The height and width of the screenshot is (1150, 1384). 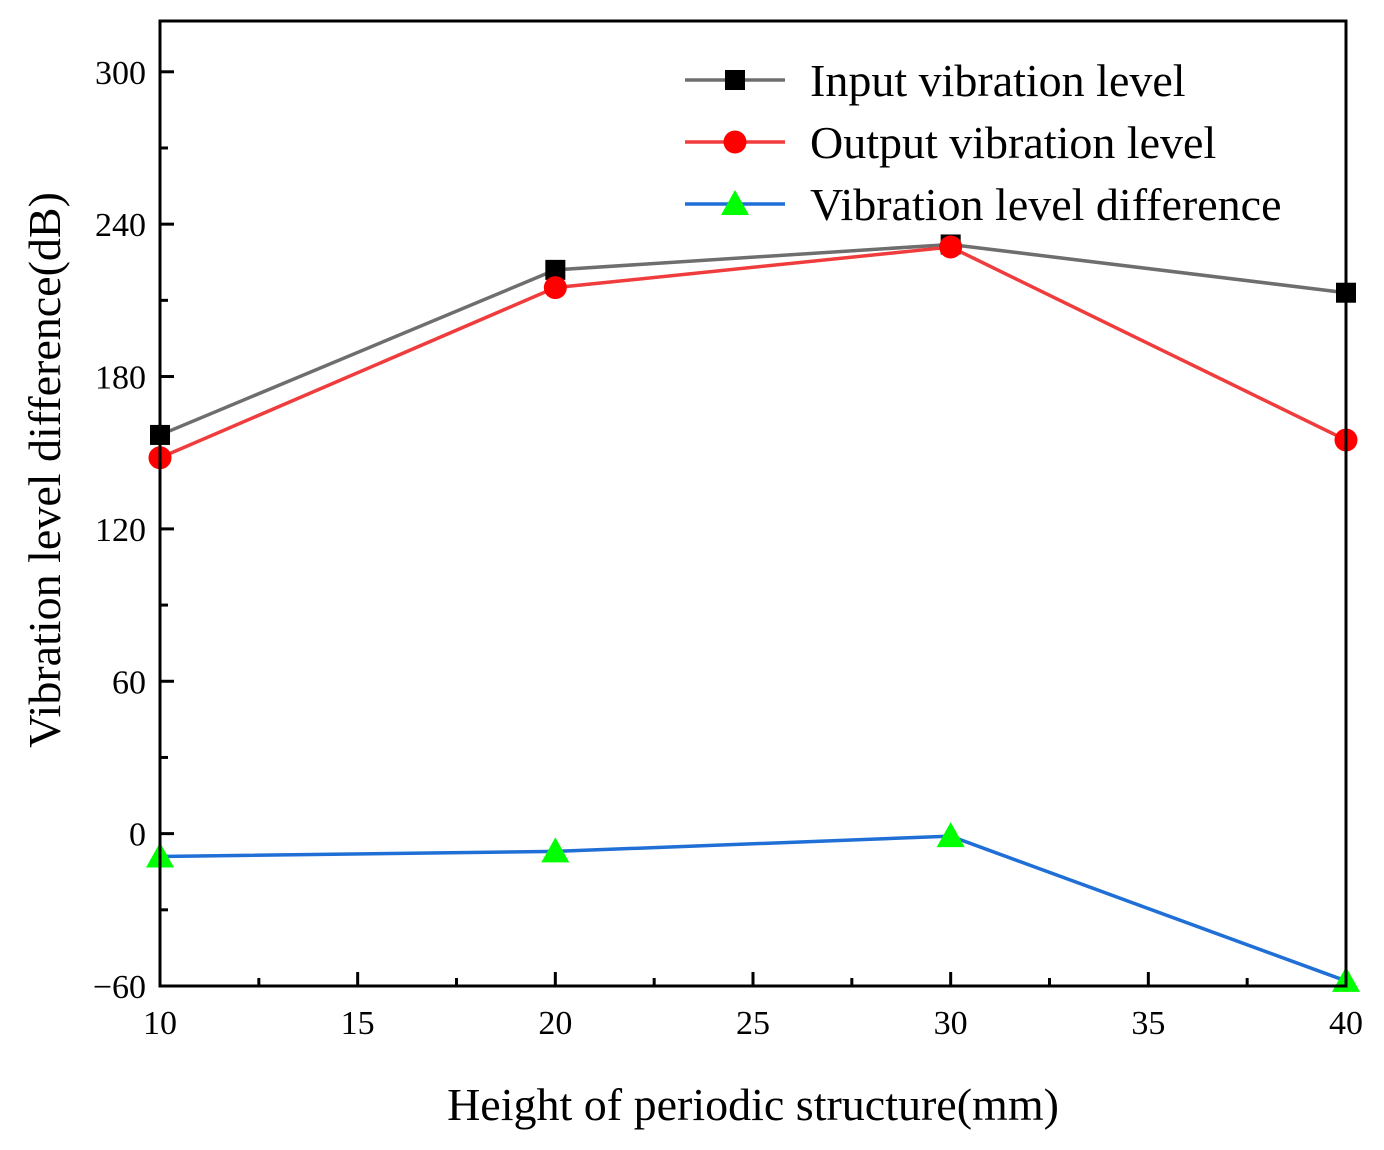 What do you see at coordinates (129, 682) in the screenshot?
I see `y-tick-label: 60` at bounding box center [129, 682].